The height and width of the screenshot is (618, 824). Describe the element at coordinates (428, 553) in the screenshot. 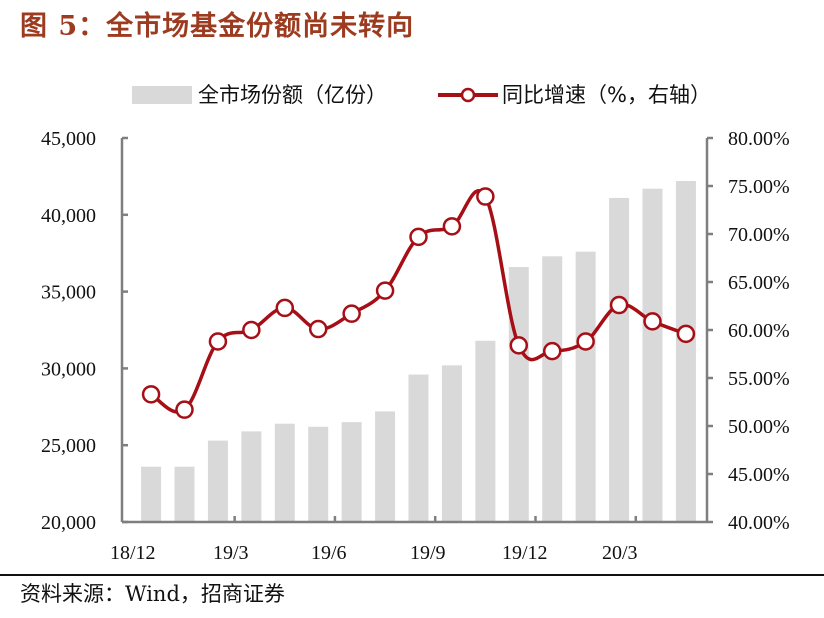

I see `x-axis-tick-label: 19/9` at that location.